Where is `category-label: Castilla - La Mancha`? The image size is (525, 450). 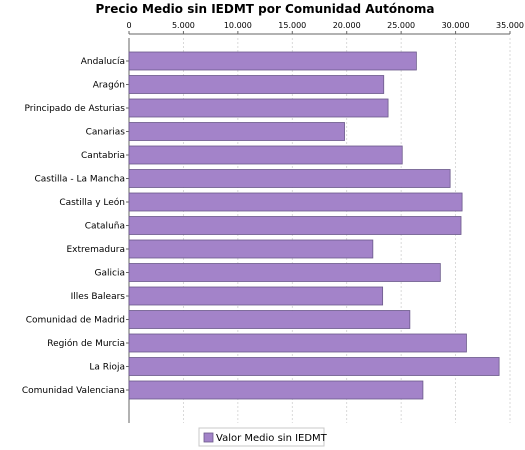 category-label: Castilla - La Mancha is located at coordinates (79, 180).